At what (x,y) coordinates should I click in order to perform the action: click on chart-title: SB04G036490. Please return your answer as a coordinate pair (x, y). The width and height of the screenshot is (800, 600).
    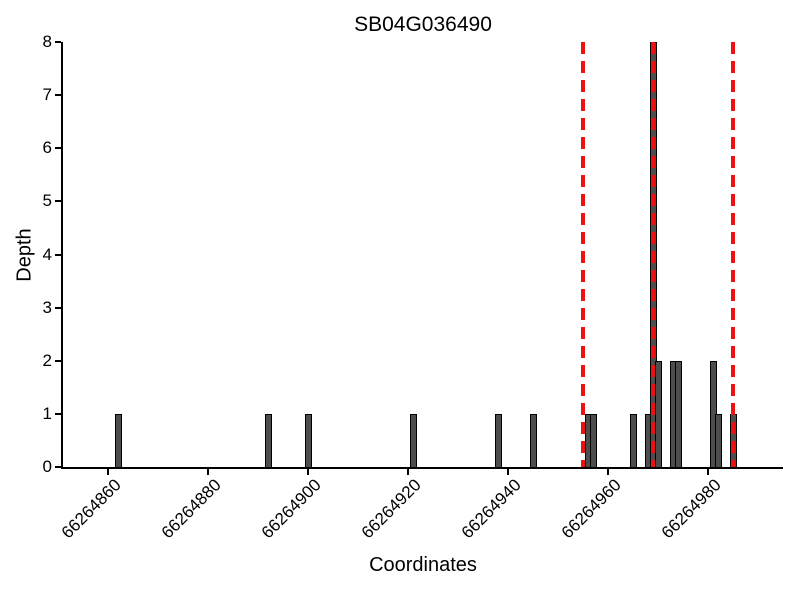
    Looking at the image, I should click on (423, 24).